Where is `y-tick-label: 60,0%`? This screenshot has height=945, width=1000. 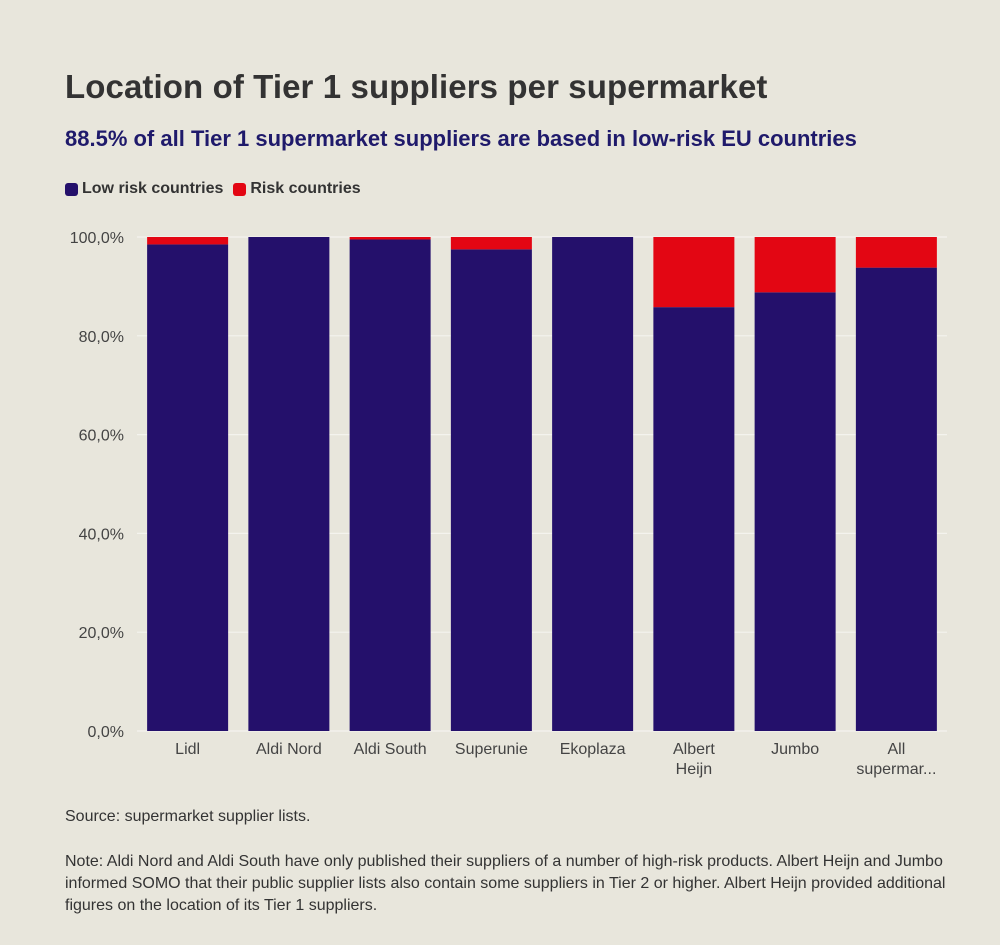 y-tick-label: 60,0% is located at coordinates (101, 436).